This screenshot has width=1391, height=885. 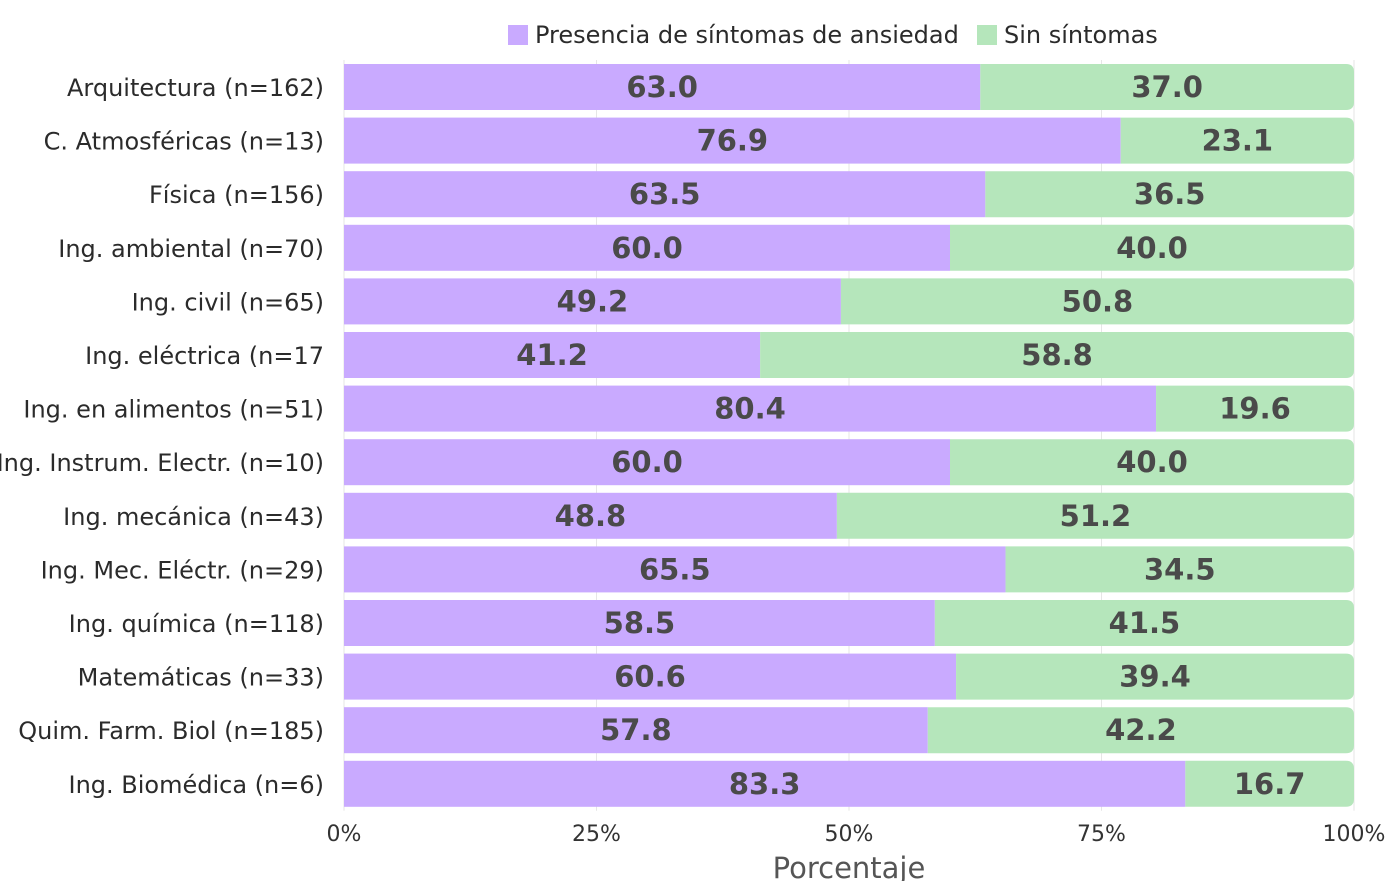 What do you see at coordinates (193, 517) in the screenshot?
I see `category-label: Ing. mecánica (n=43)` at bounding box center [193, 517].